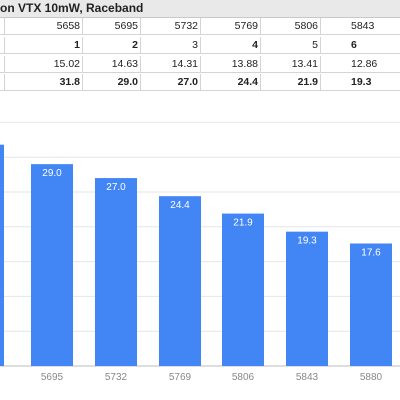 The height and width of the screenshot is (400, 400). Describe the element at coordinates (52, 173) in the screenshot. I see `bar-data-label: 29.0` at that location.